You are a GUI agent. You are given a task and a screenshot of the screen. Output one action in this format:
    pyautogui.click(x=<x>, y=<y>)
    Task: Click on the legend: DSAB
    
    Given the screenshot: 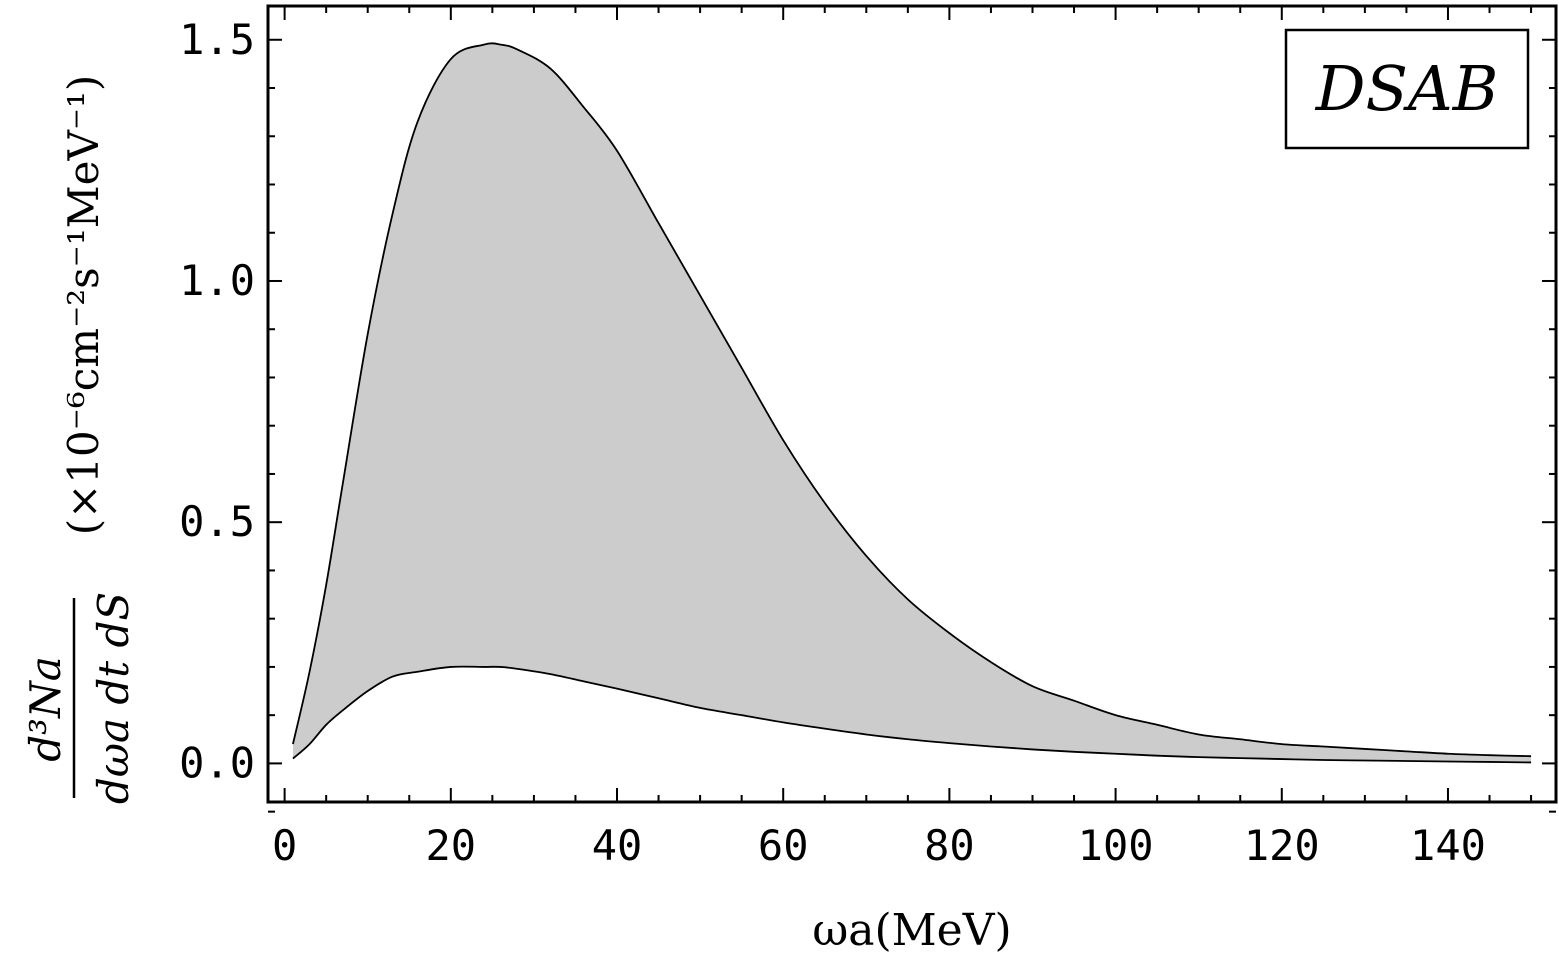 What is the action you would take?
    pyautogui.click(x=1407, y=89)
    